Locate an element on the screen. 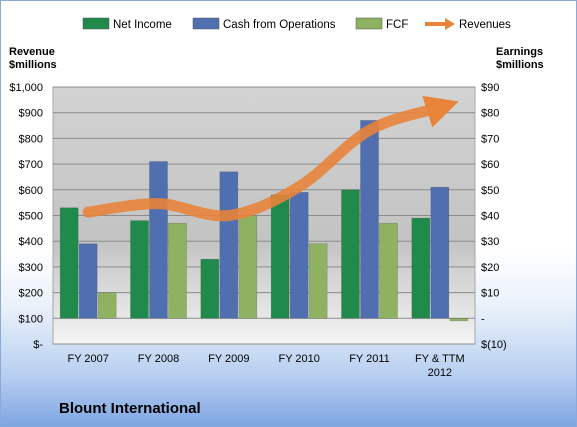  left-tick-label: $100 is located at coordinates (31, 319).